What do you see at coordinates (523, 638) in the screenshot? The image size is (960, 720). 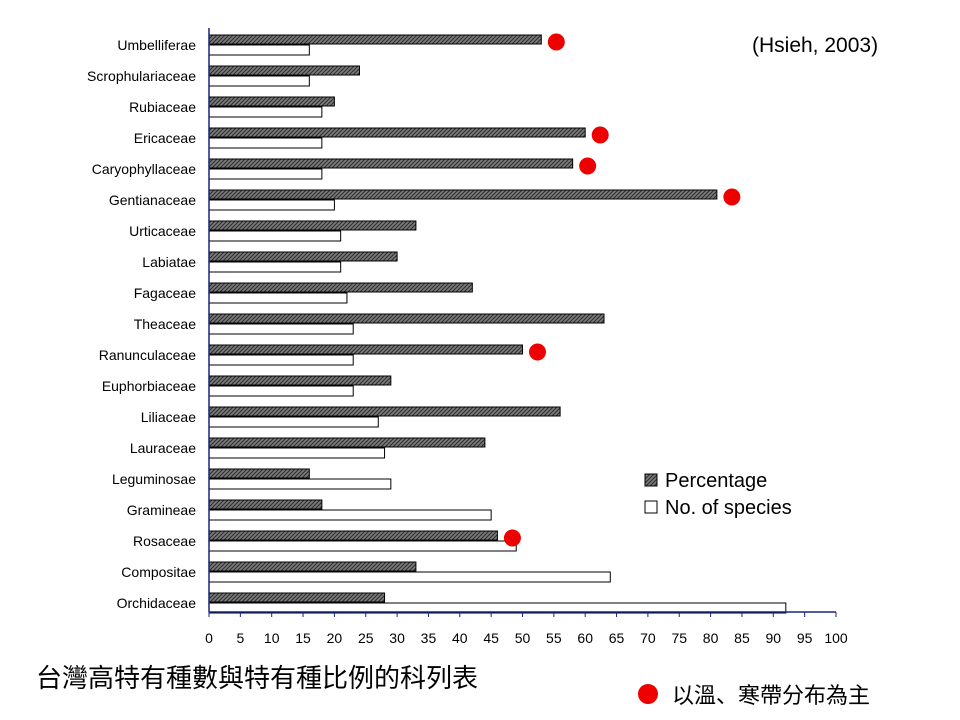 I see `x-tick-label-50: 50` at bounding box center [523, 638].